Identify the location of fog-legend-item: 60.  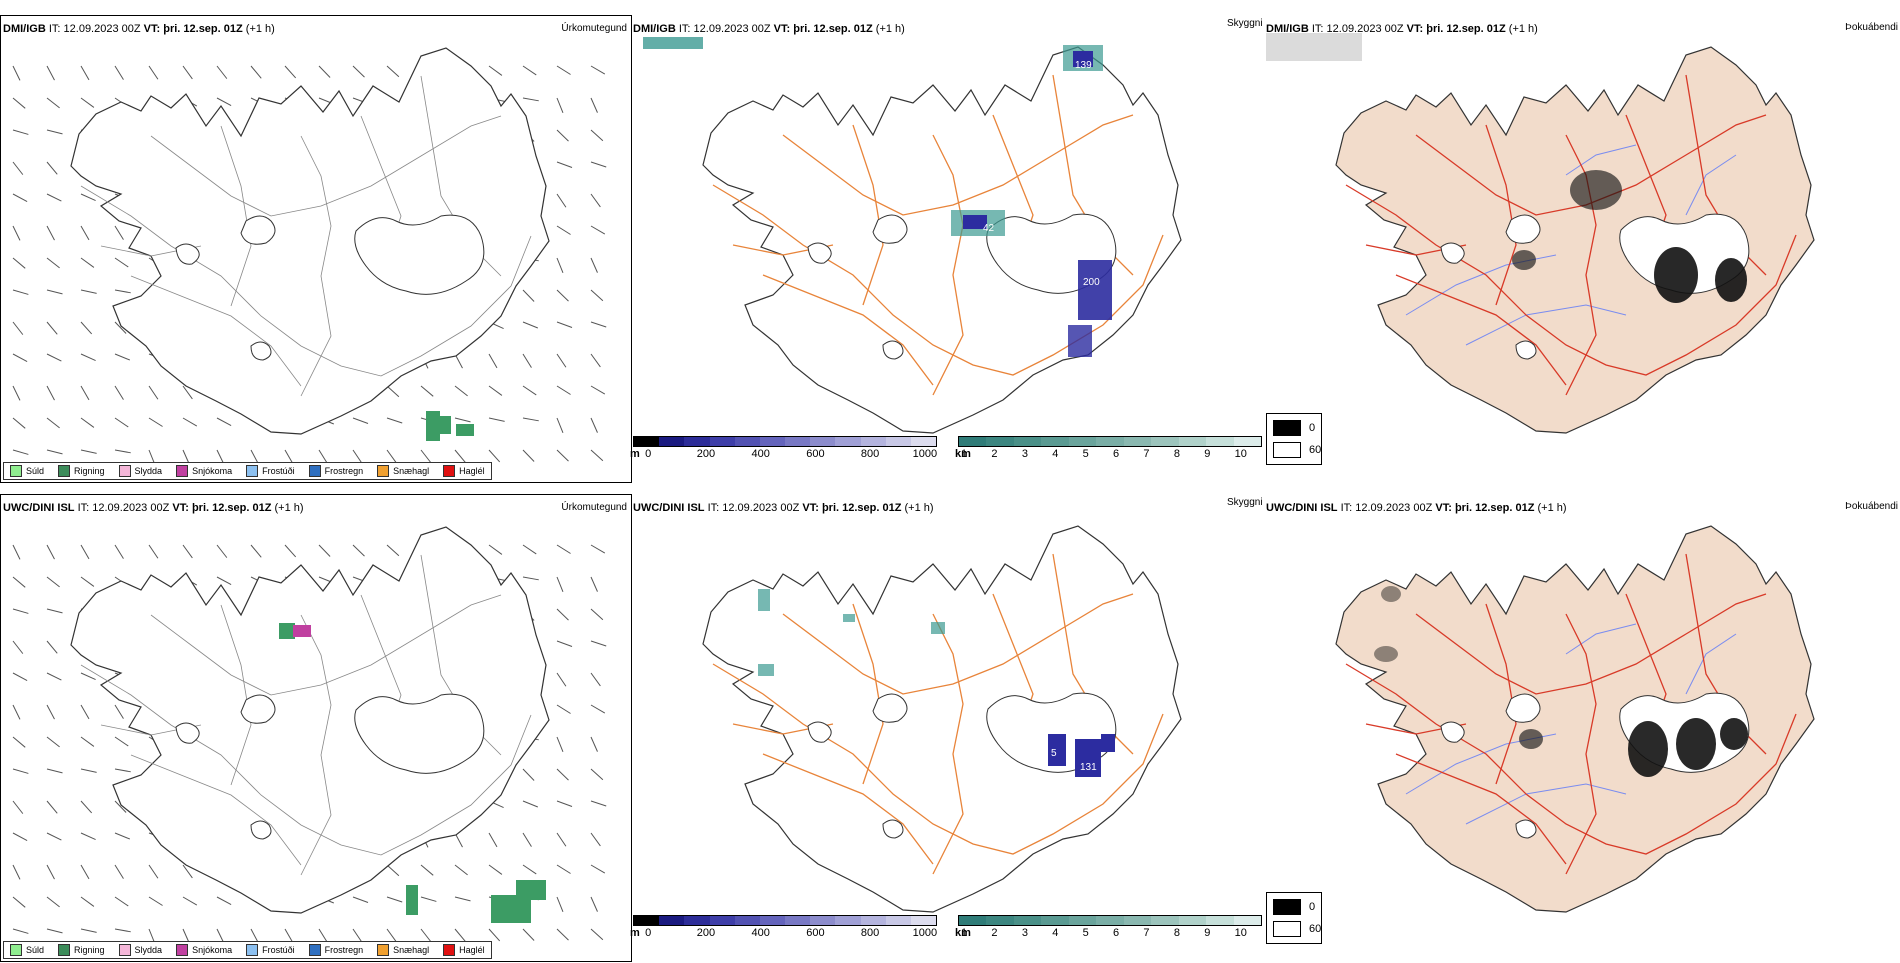
(1297, 929).